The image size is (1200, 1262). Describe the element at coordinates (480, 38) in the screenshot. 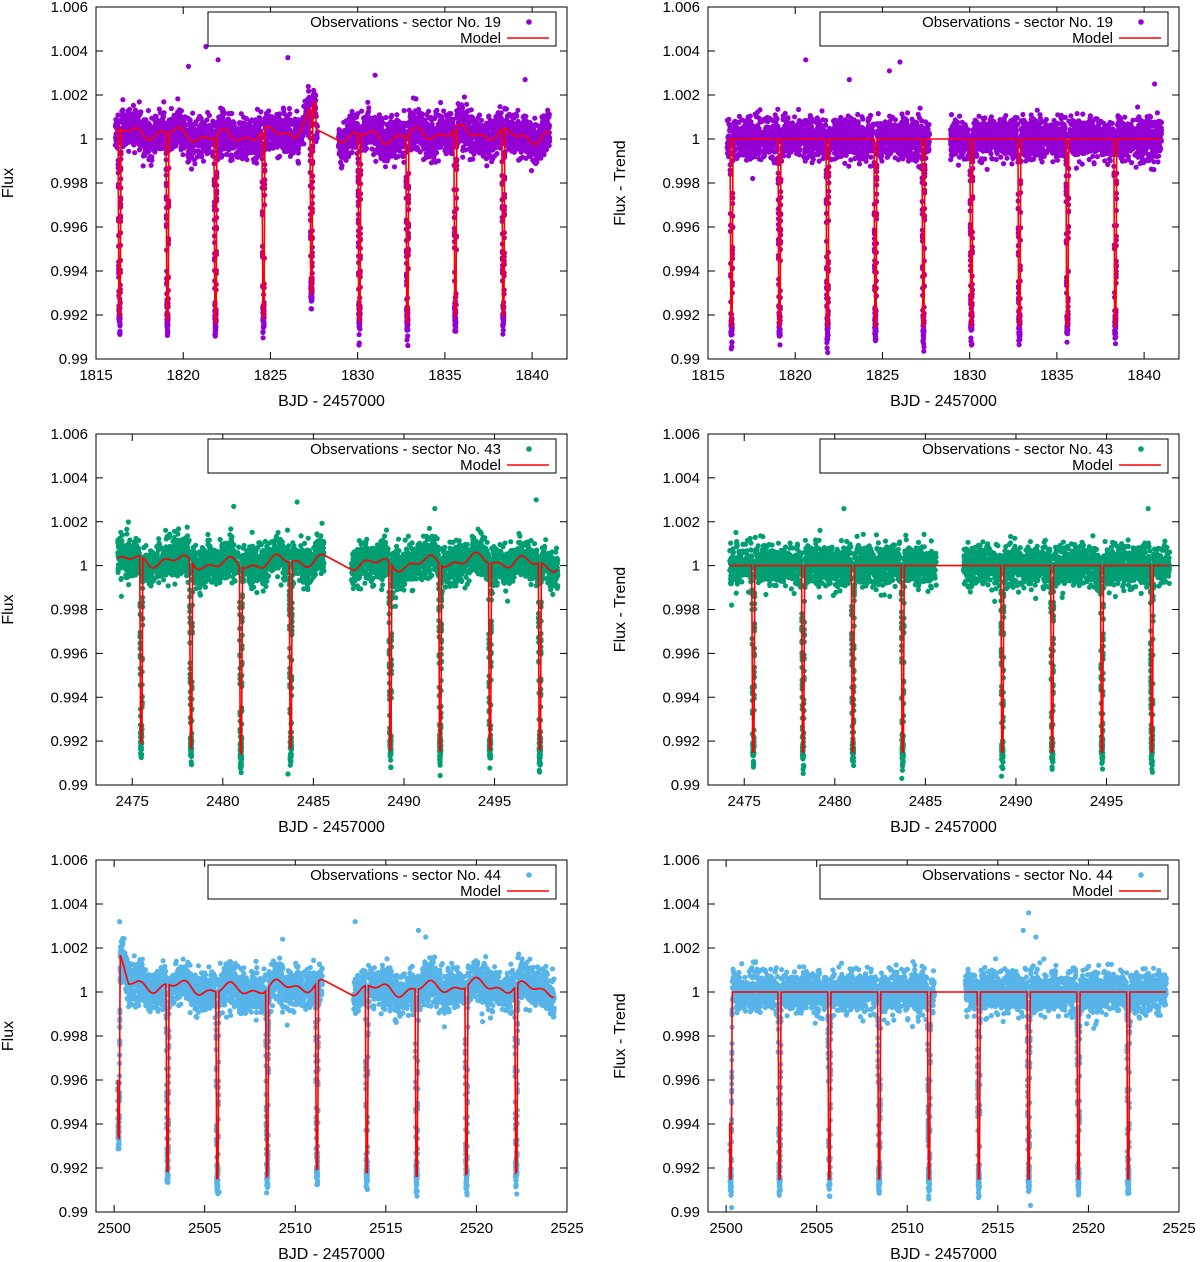

I see `legend-model-label: Model` at that location.